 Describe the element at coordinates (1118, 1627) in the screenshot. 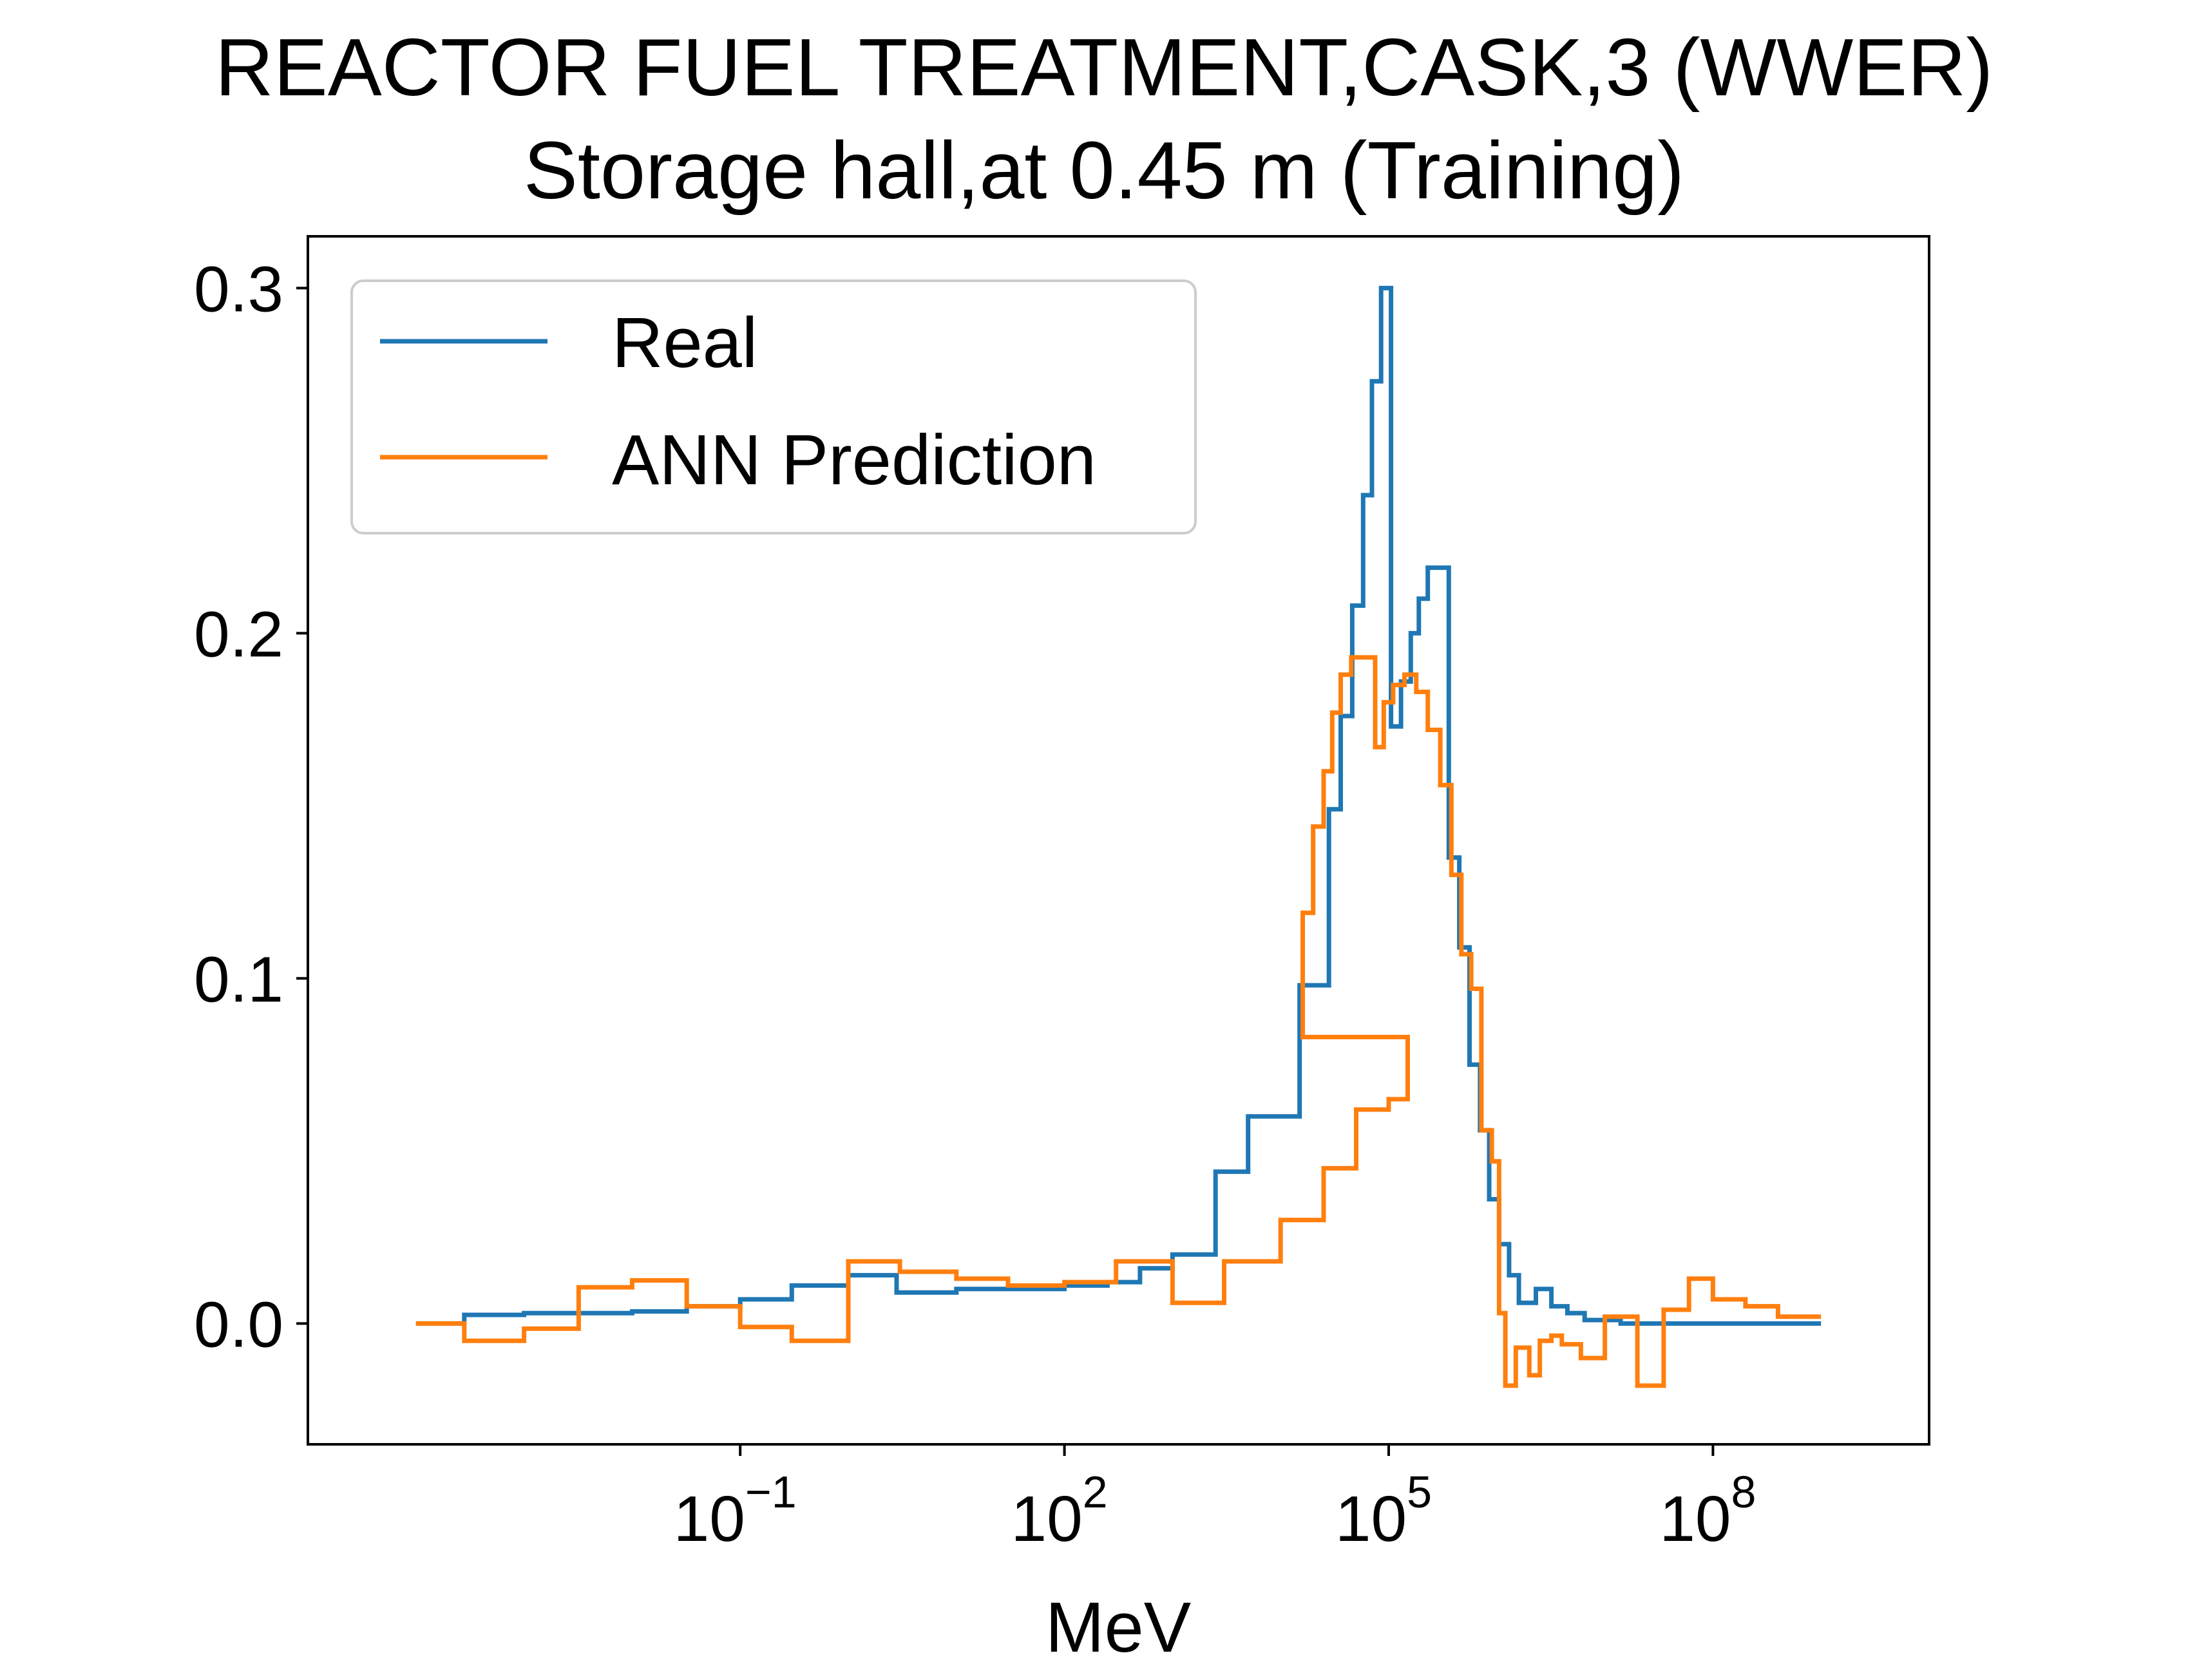

I see `x-axis-label: MeV` at that location.